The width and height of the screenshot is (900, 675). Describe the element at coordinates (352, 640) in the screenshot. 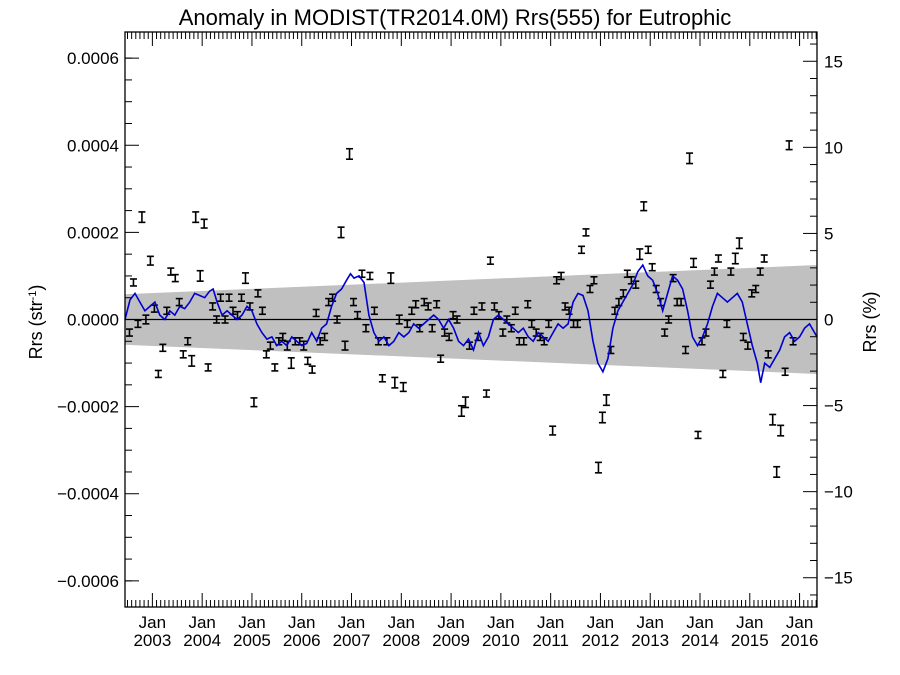

I see `x-tick-year-label: 2007` at that location.